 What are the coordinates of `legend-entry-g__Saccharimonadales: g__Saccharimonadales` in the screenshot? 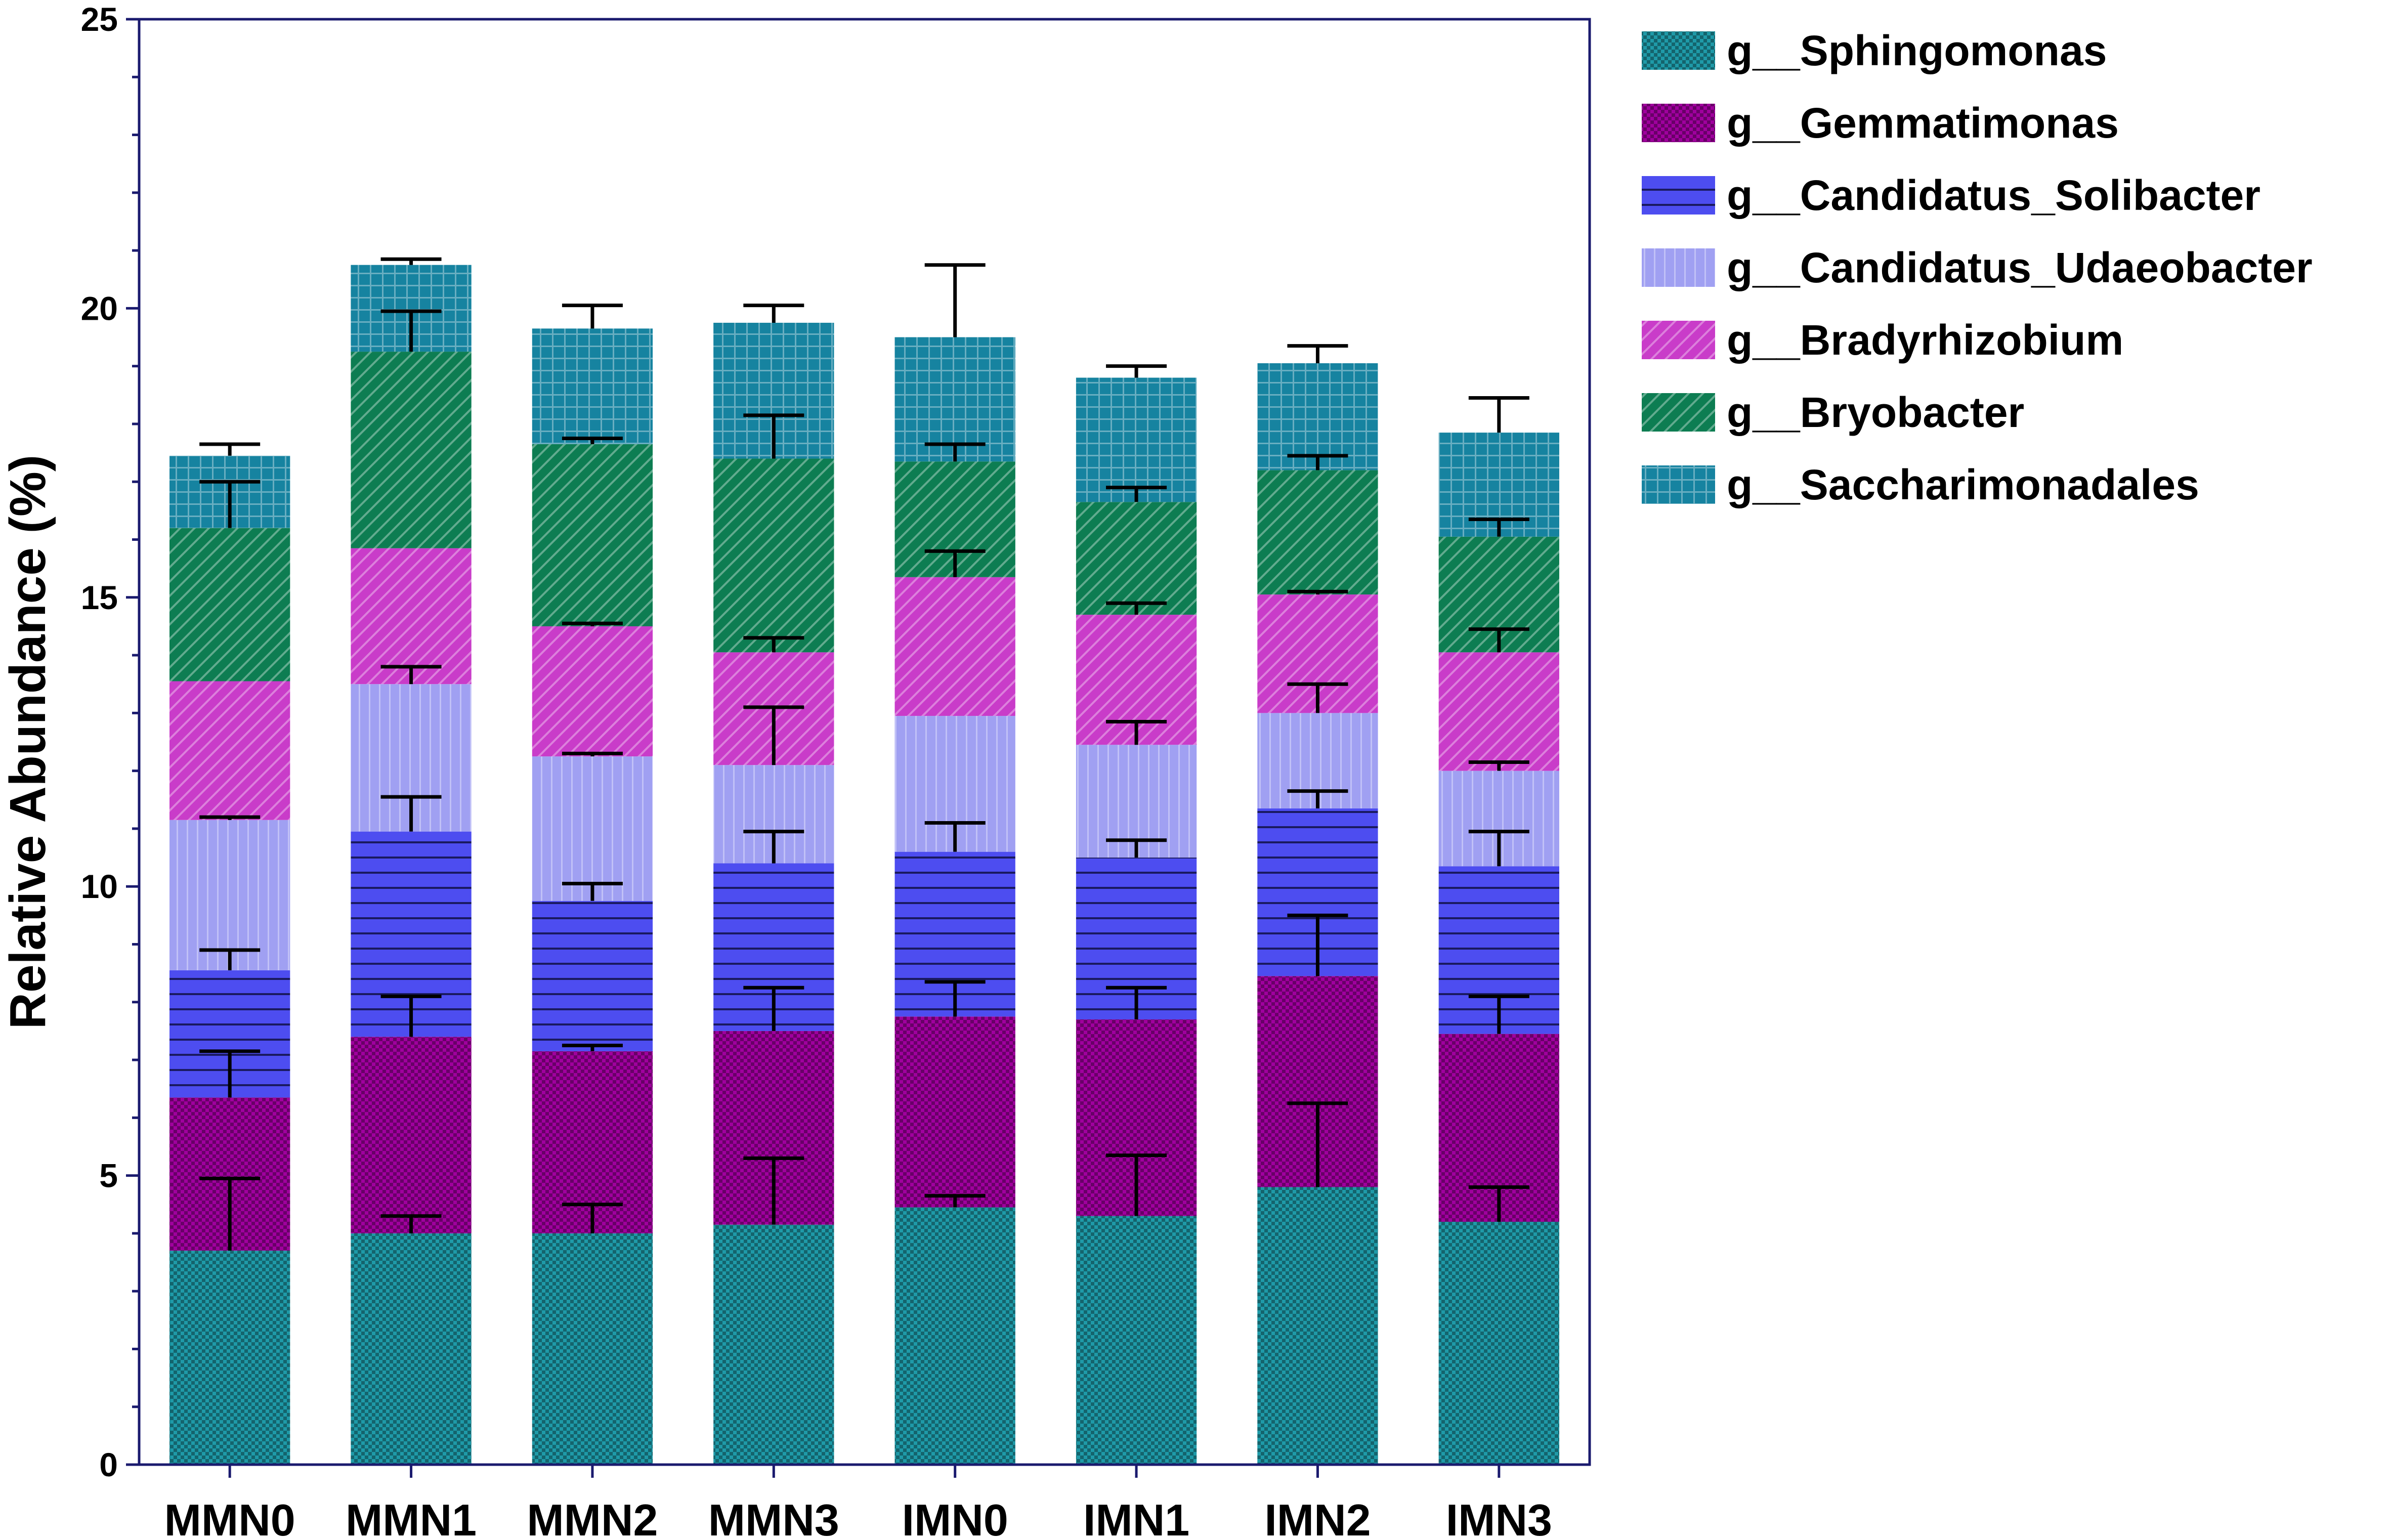 It's located at (1920, 485).